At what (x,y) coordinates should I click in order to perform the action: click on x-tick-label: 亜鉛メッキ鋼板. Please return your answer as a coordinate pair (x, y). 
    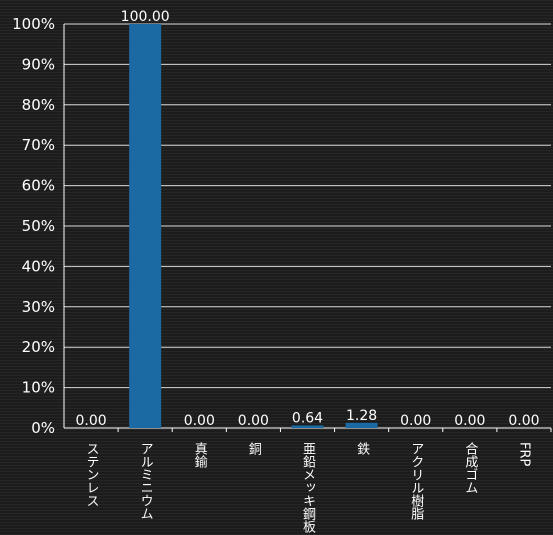
    Looking at the image, I should click on (308, 488).